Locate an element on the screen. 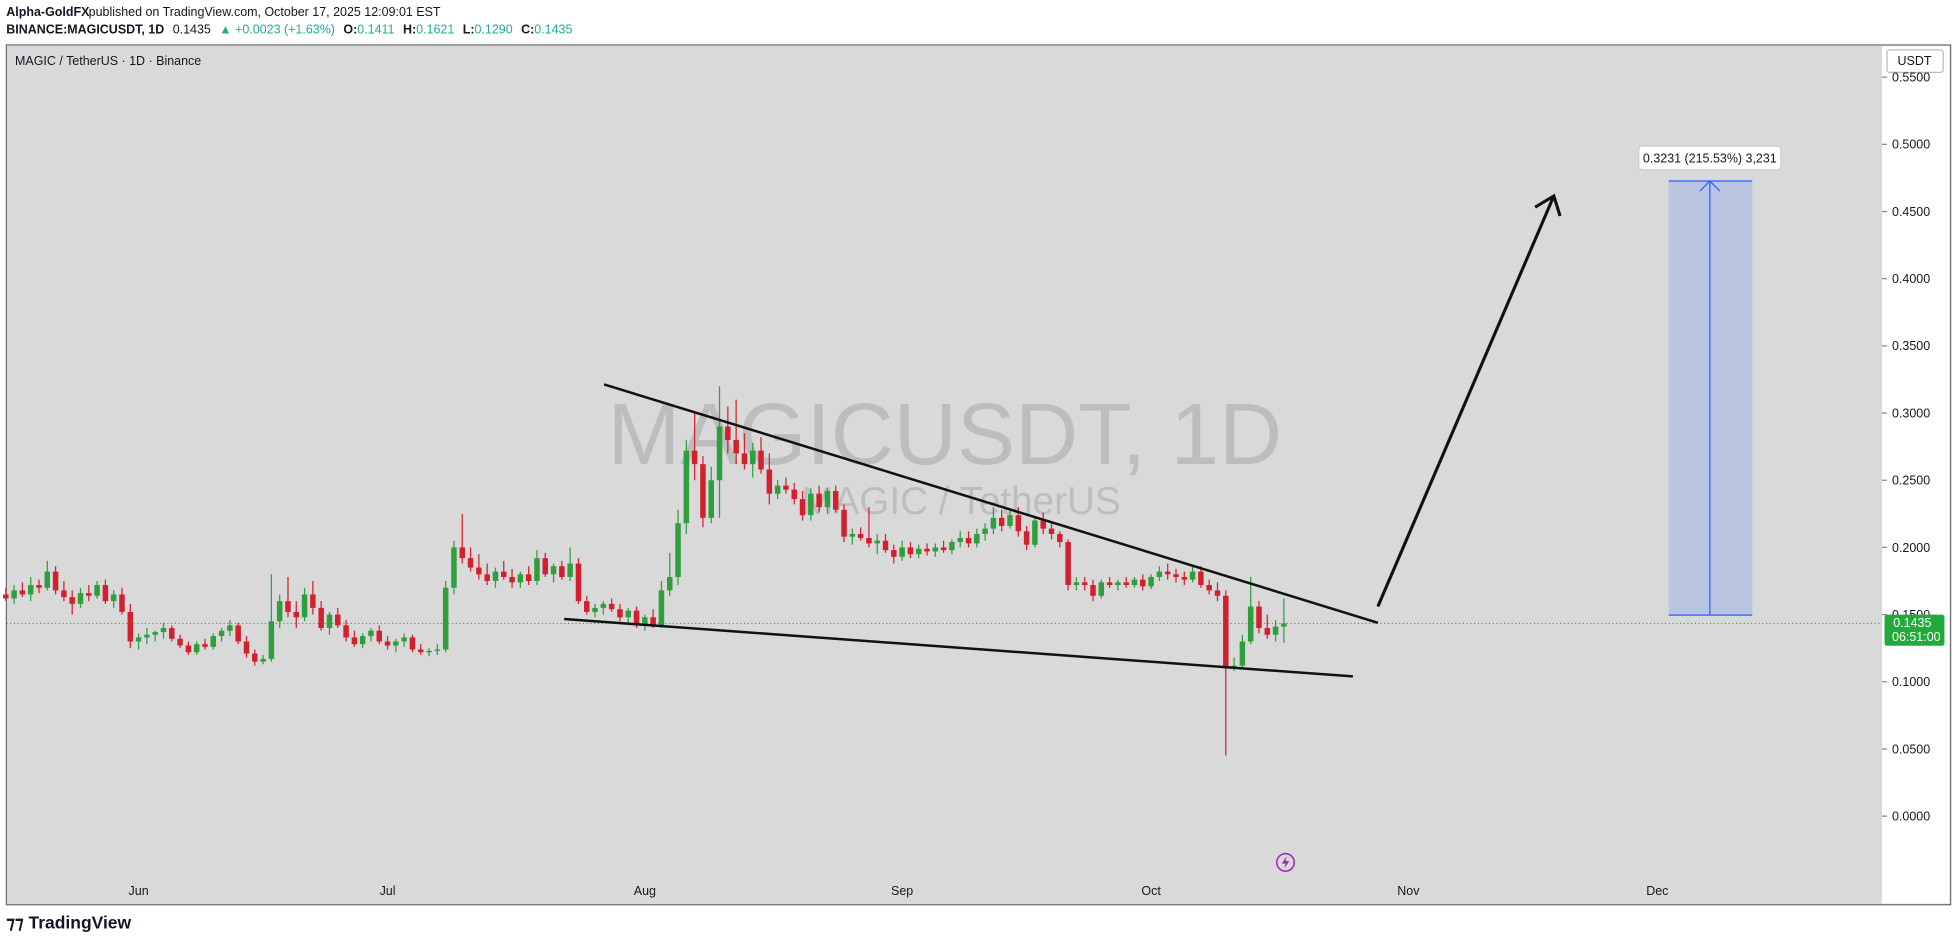 The width and height of the screenshot is (1957, 941). ohlc-label: H: is located at coordinates (409, 30).